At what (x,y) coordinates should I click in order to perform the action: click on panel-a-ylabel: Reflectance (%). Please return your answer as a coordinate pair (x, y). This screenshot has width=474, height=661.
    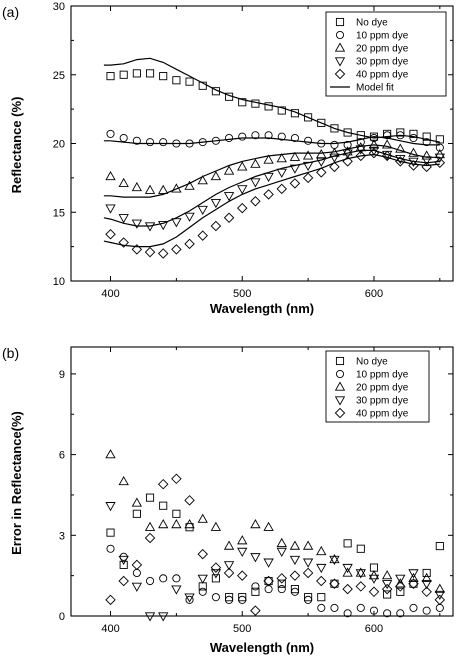
    Looking at the image, I should click on (16, 145).